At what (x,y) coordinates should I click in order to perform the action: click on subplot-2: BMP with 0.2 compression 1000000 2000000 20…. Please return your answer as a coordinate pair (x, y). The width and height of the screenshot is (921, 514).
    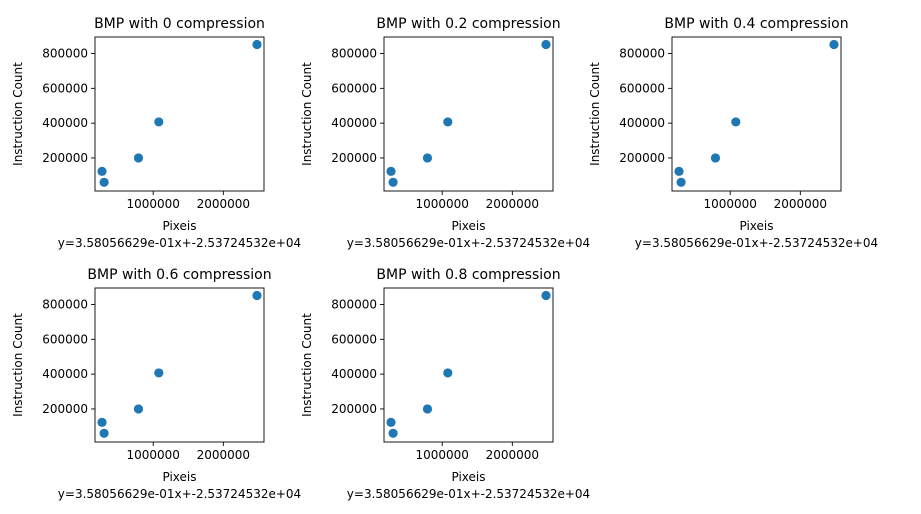
    Looking at the image, I should click on (445, 133).